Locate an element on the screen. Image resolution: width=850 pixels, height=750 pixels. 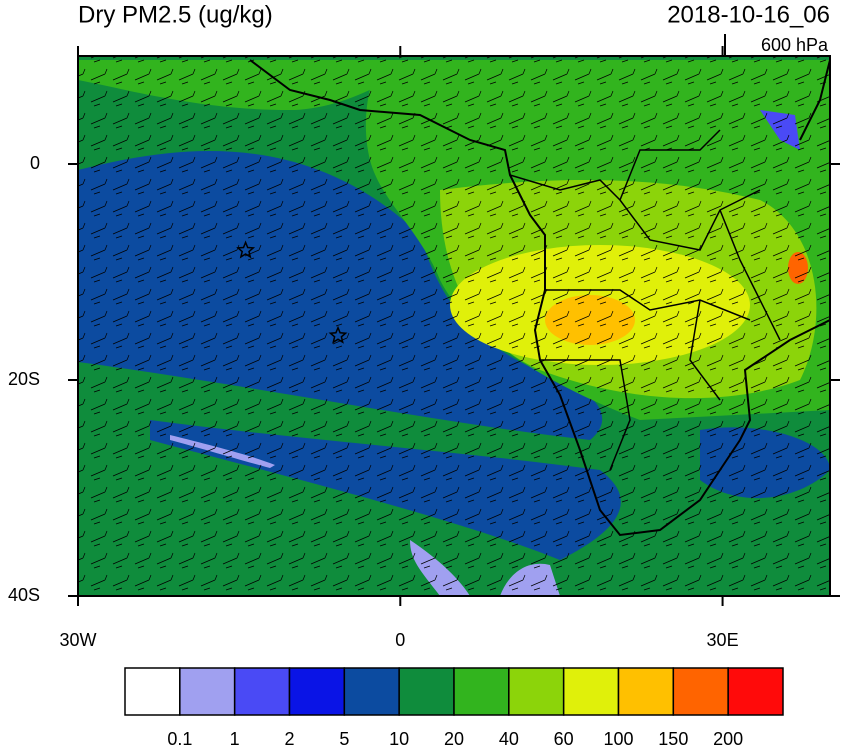
colorbar-label: 150 is located at coordinates (673, 739).